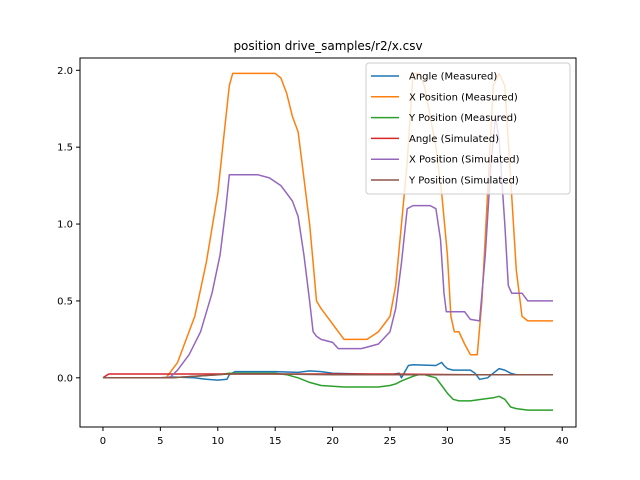 The height and width of the screenshot is (480, 640). Describe the element at coordinates (217, 441) in the screenshot. I see `x-tick-label: 10` at that location.